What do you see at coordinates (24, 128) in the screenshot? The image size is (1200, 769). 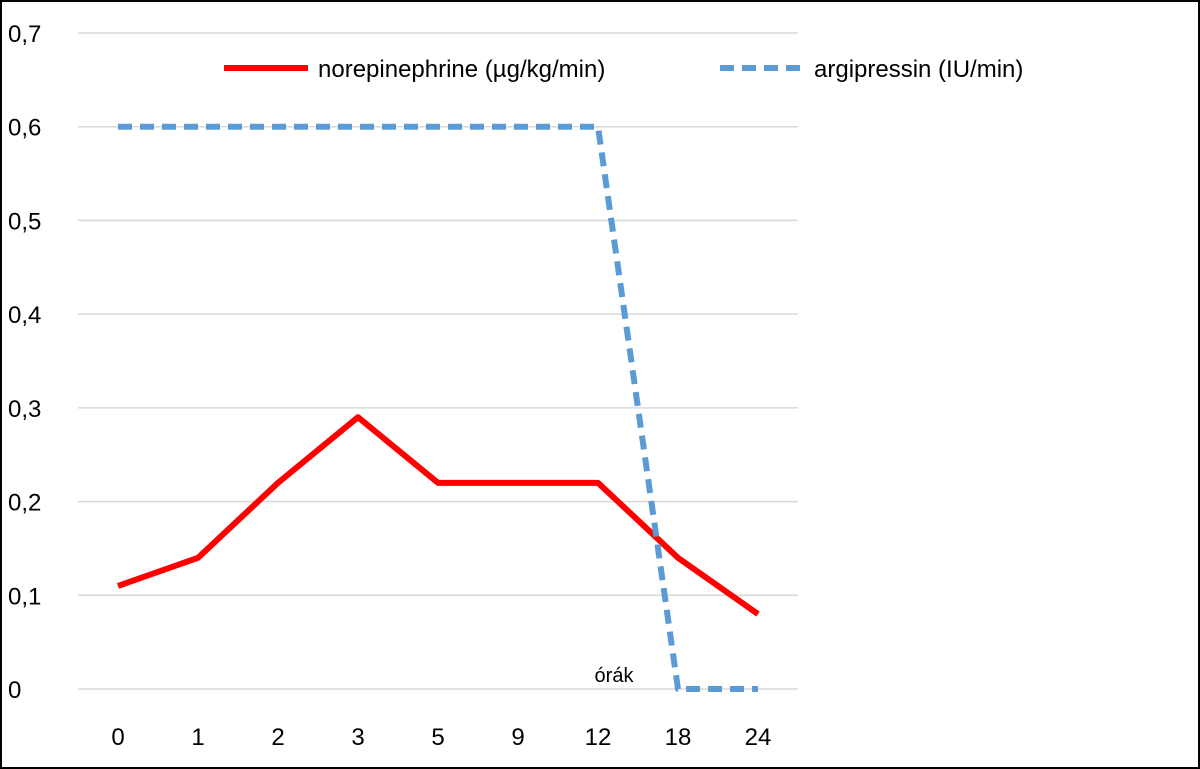 I see `y-tick-label: 0,6` at bounding box center [24, 128].